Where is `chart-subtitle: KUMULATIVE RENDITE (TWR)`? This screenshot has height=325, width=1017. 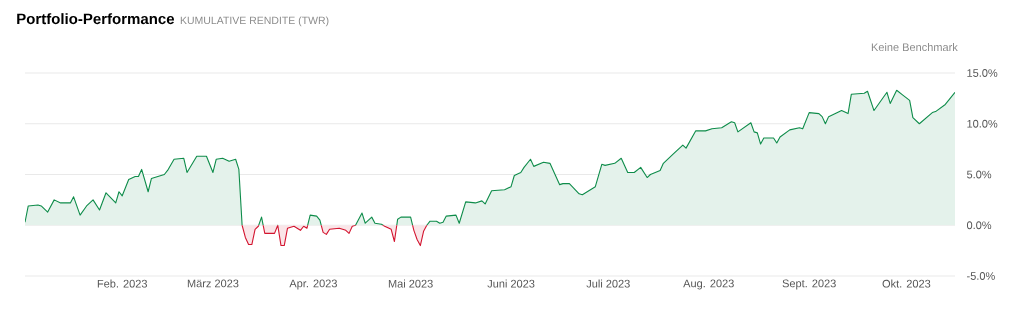 chart-subtitle: KUMULATIVE RENDITE (TWR) is located at coordinates (254, 21).